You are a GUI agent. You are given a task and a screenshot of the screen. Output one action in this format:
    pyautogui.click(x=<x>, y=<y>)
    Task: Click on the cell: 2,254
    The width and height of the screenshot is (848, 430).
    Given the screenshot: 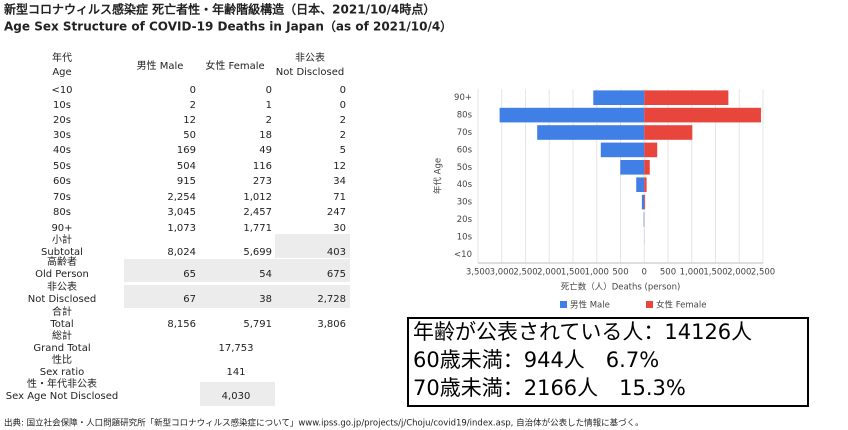 What is the action you would take?
    pyautogui.click(x=181, y=197)
    